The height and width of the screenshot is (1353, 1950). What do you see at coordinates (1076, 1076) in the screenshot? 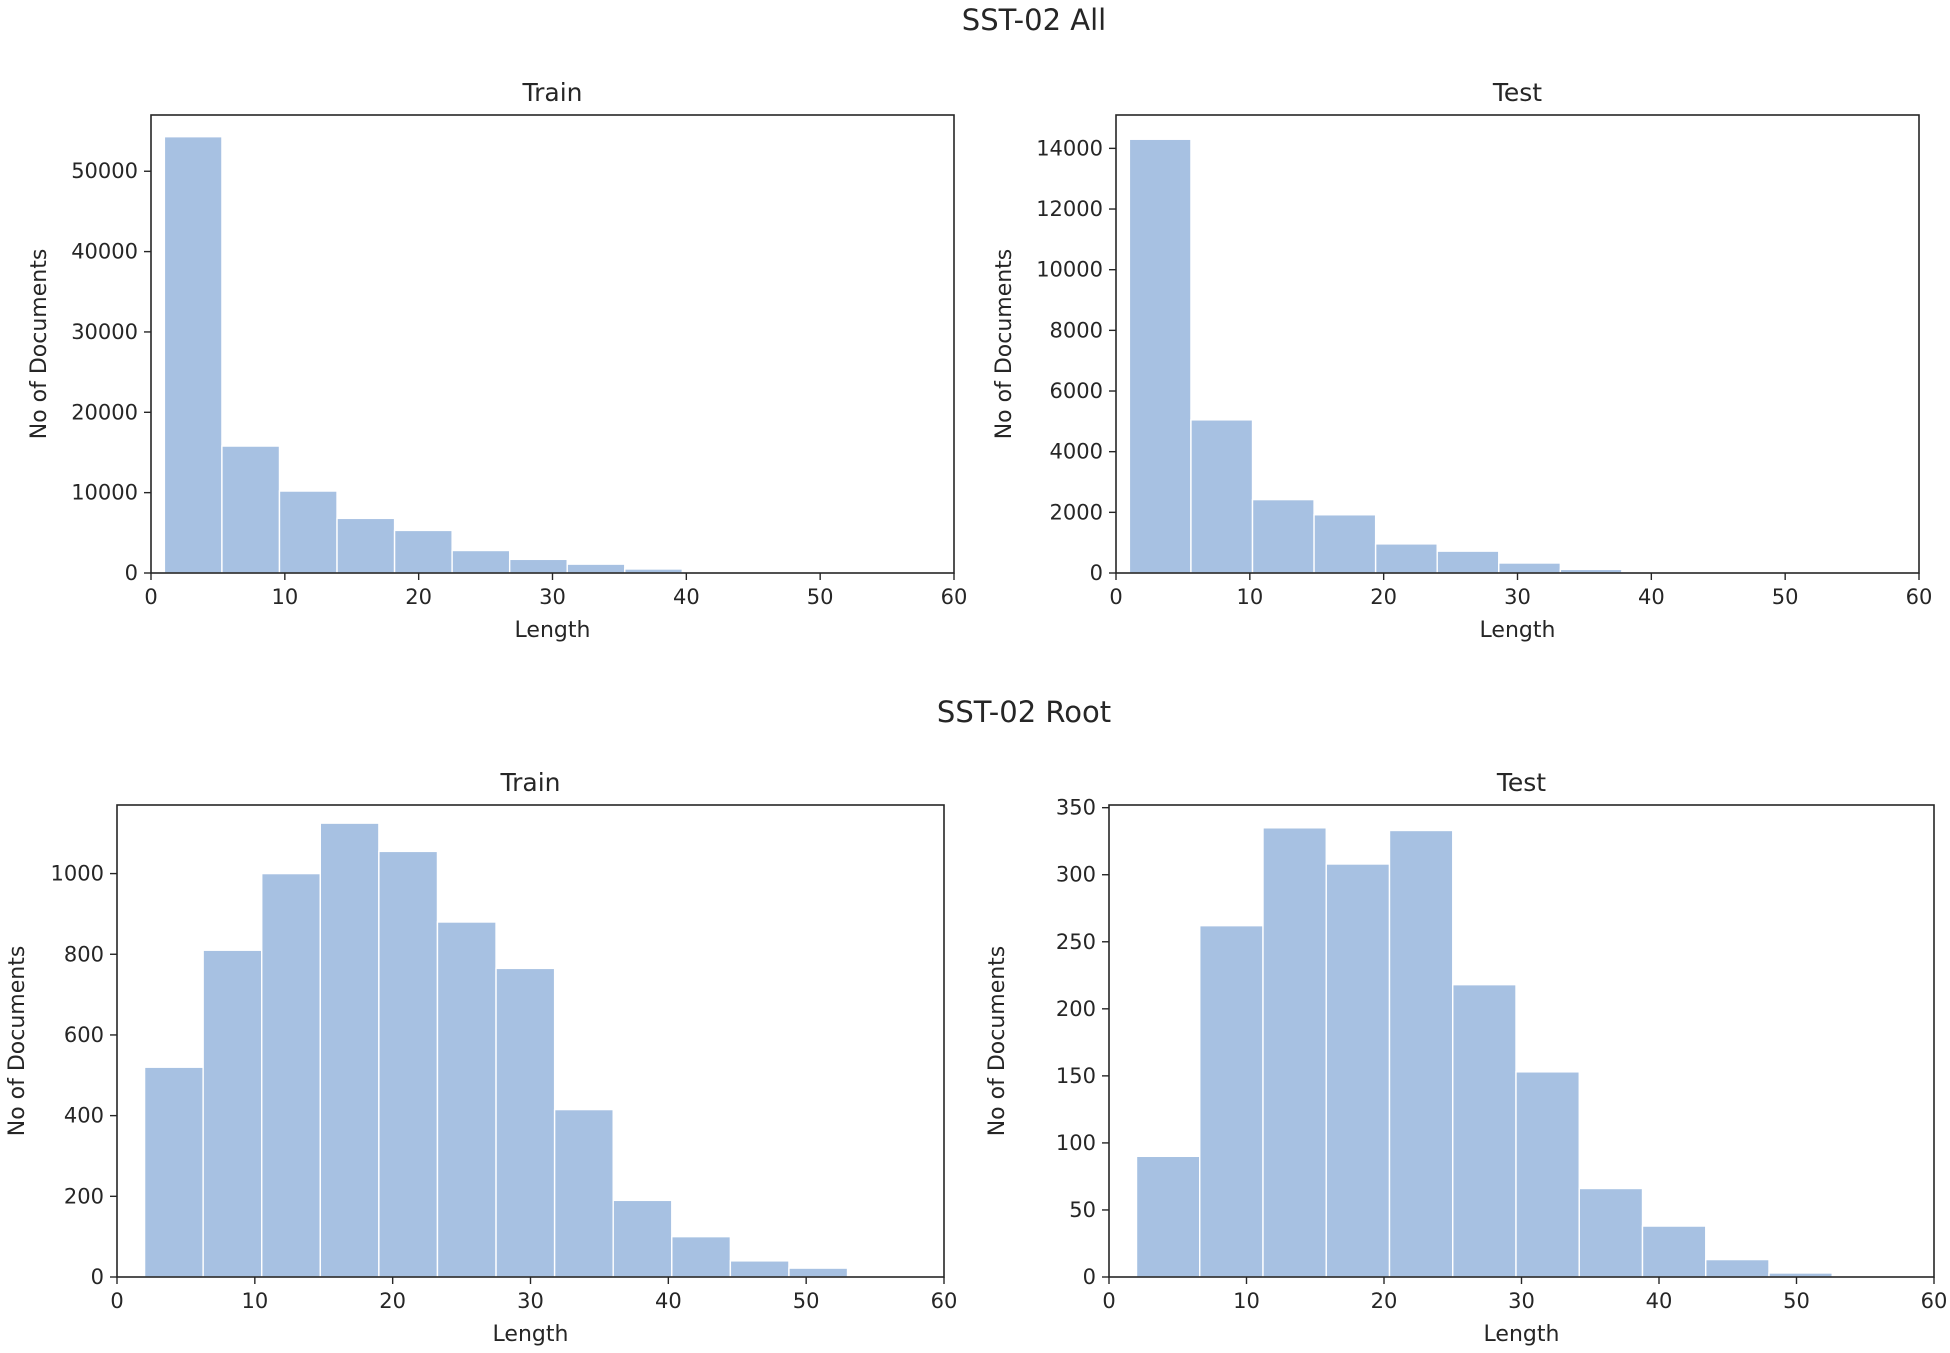
I see `y-tick-label: 150` at bounding box center [1076, 1076].